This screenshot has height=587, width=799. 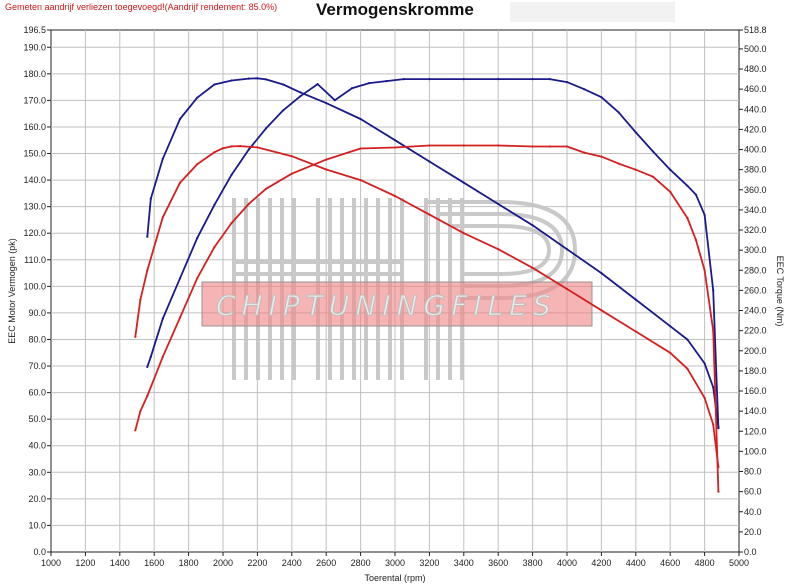 I want to click on y-left-tick-label: 30.0, so click(x=37, y=472).